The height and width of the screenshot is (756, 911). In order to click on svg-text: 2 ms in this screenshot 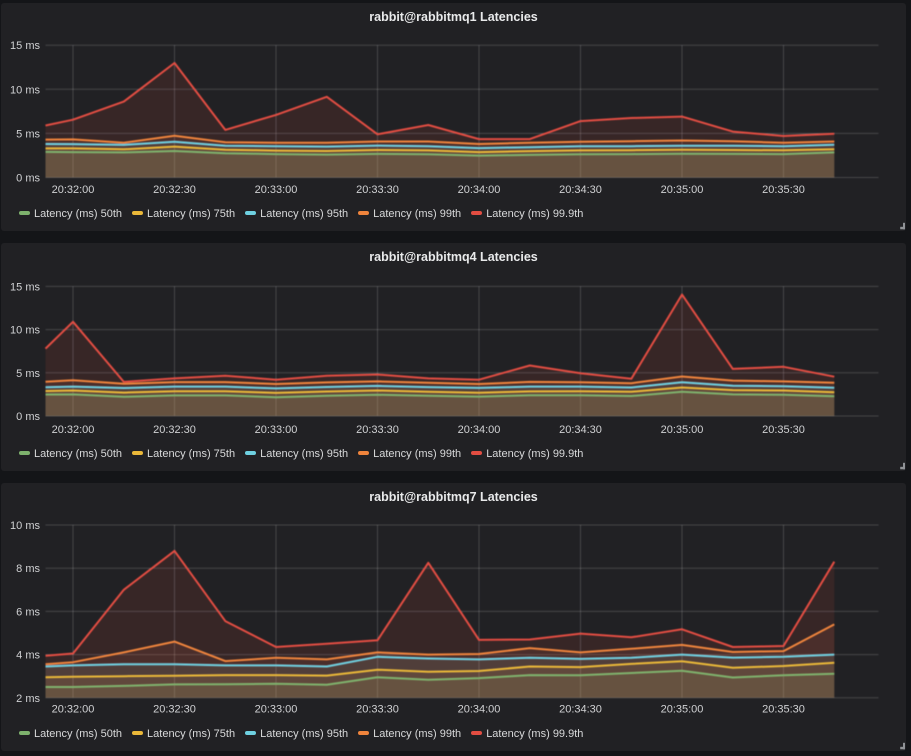, I will do `click(28, 699)`.